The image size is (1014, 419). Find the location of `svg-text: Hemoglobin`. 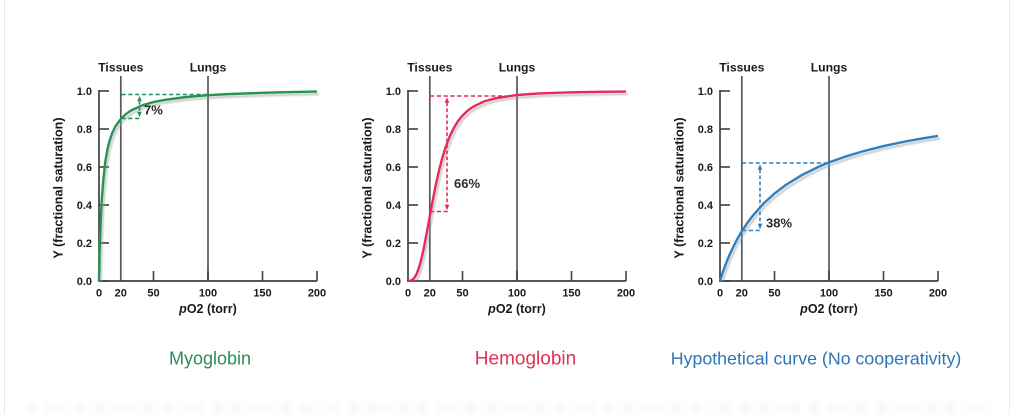

svg-text: Hemoglobin is located at coordinates (525, 359).